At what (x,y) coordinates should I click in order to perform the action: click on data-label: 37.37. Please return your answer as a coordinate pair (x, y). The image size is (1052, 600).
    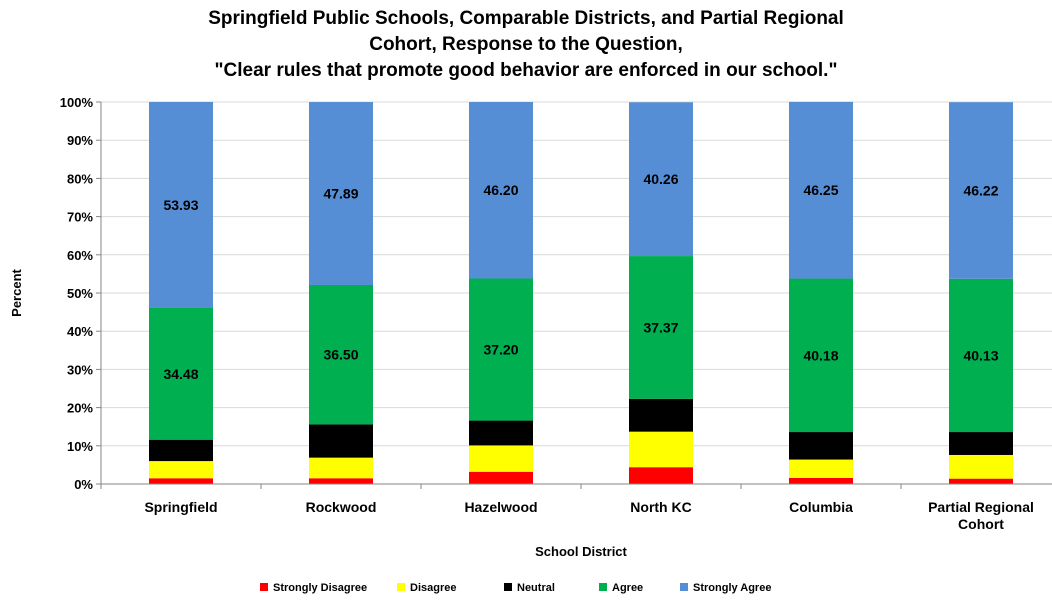
    Looking at the image, I should click on (660, 327).